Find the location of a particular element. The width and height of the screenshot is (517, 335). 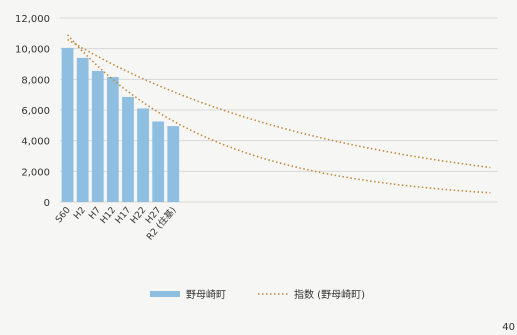

bar-h2 is located at coordinates (82, 129).